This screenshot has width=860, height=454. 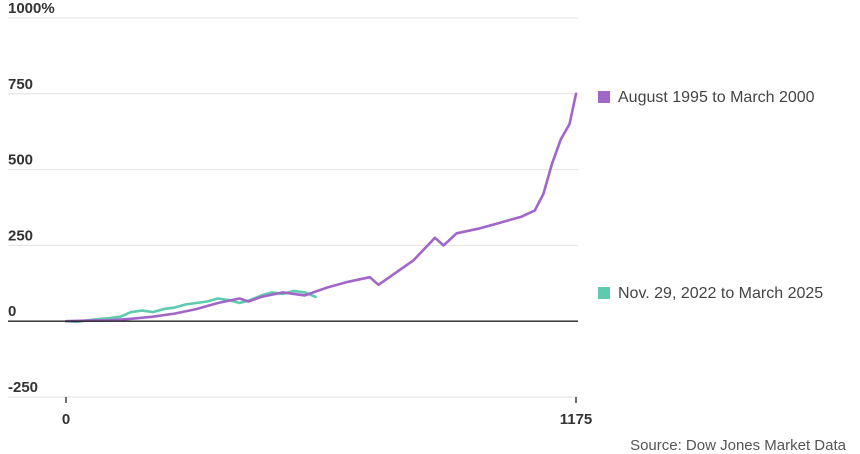 What do you see at coordinates (716, 97) in the screenshot?
I see `legend-label: August 1995 to March 2000` at bounding box center [716, 97].